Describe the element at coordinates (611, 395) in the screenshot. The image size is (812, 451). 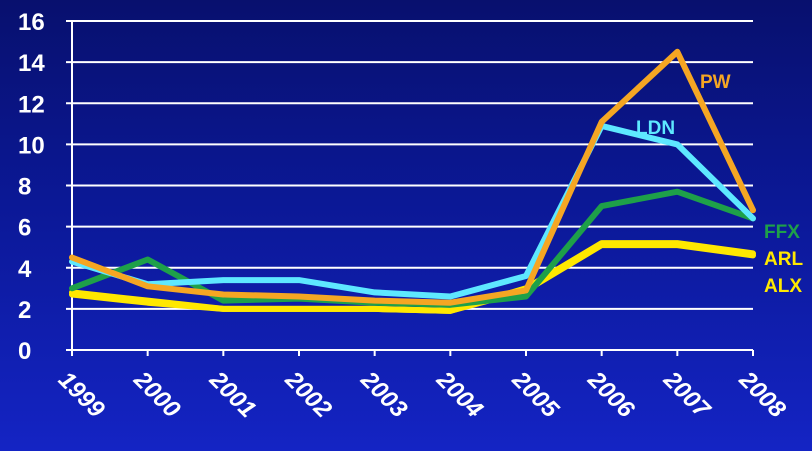
I see `x-tick-label: 2006` at that location.